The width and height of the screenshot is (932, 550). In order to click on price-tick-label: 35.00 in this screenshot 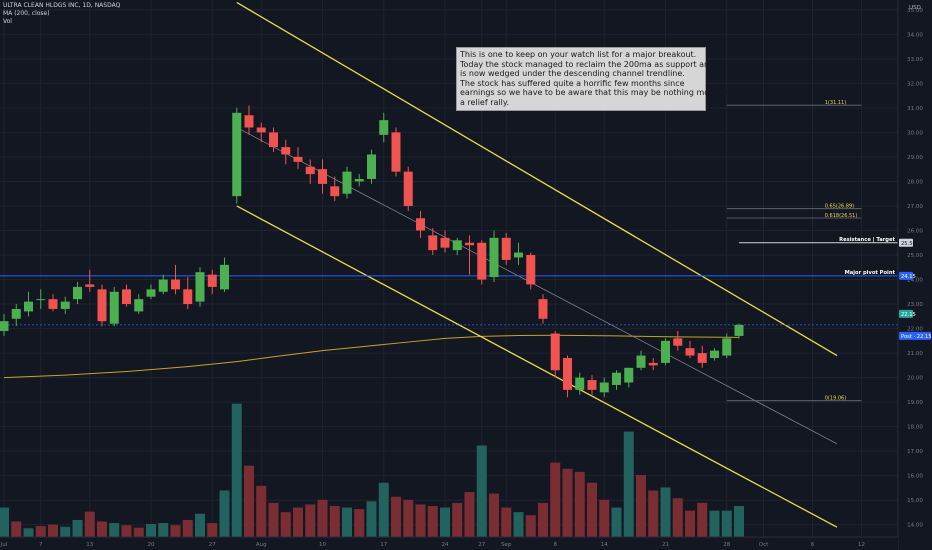, I will do `click(915, 11)`.